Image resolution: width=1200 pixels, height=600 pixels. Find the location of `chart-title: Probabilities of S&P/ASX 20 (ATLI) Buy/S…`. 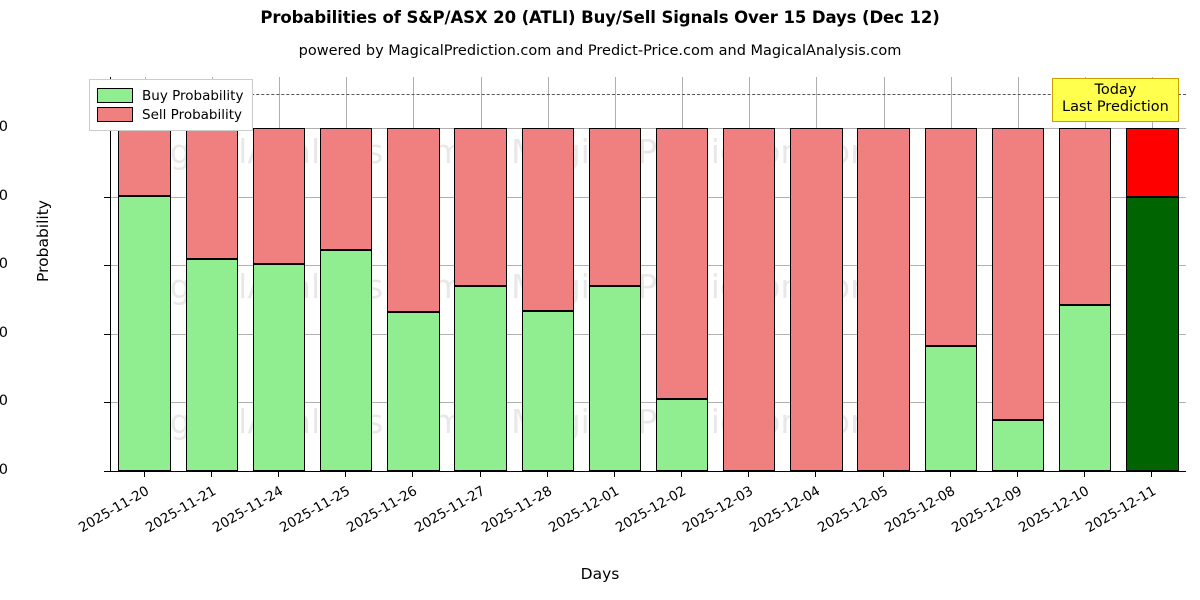

chart-title: Probabilities of S&P/ASX 20 (ATLI) Buy/S… is located at coordinates (600, 17).